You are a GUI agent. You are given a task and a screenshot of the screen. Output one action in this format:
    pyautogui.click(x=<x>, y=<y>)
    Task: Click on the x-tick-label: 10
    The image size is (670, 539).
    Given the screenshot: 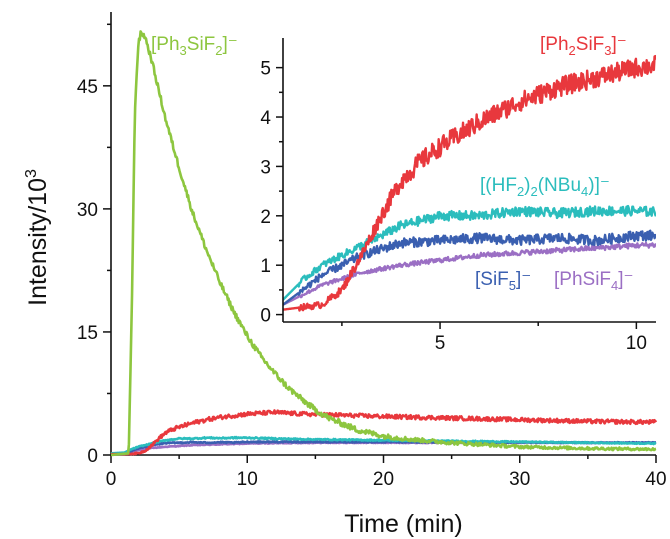 What is the action you would take?
    pyautogui.click(x=247, y=479)
    